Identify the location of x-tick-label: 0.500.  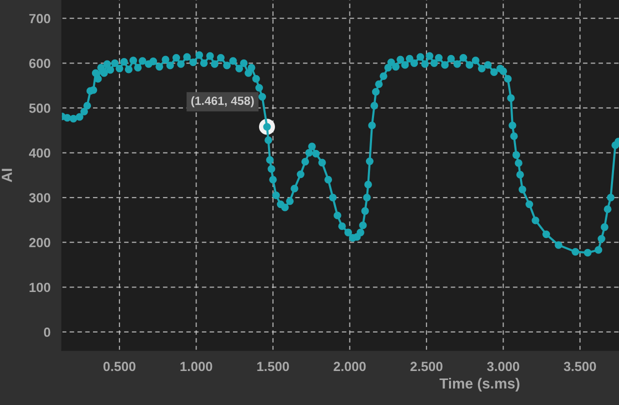
(119, 367).